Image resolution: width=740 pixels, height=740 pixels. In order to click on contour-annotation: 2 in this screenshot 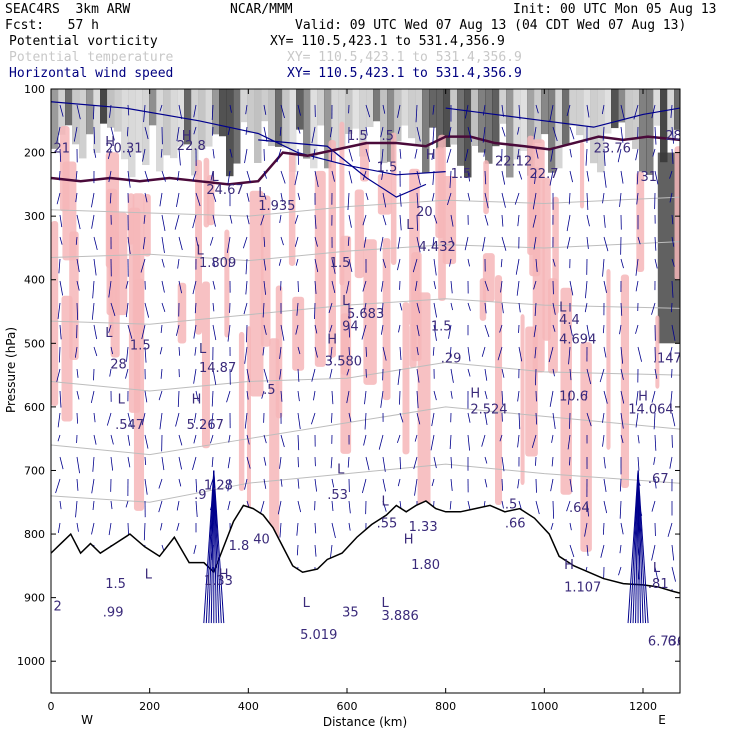, I will do `click(57, 606)`.